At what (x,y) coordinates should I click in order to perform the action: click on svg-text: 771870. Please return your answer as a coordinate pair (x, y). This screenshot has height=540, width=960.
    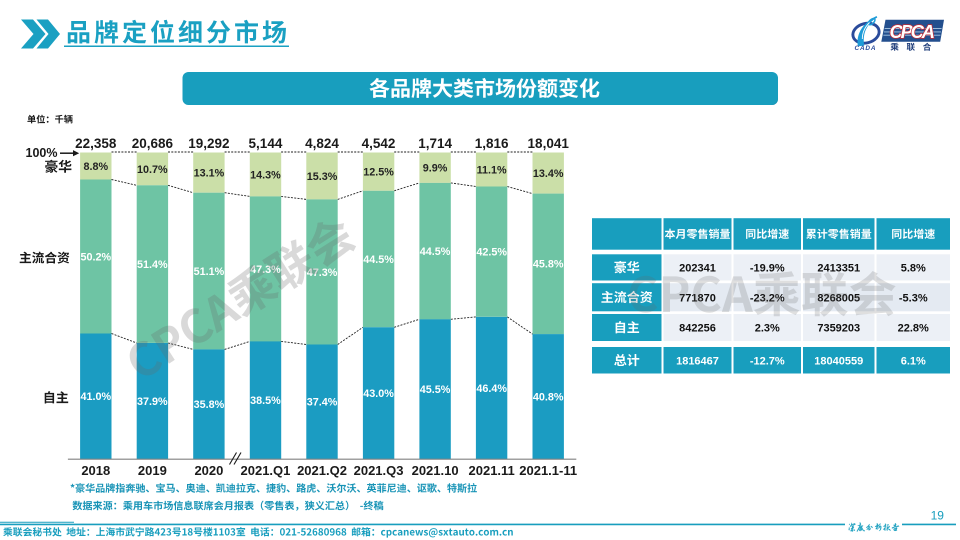
    Looking at the image, I should click on (697, 298).